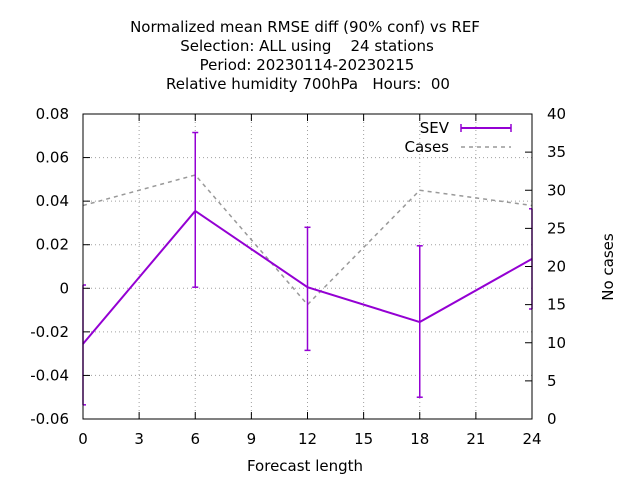 The width and height of the screenshot is (640, 480). Describe the element at coordinates (552, 381) in the screenshot. I see `y2-tick-label: 5` at that location.